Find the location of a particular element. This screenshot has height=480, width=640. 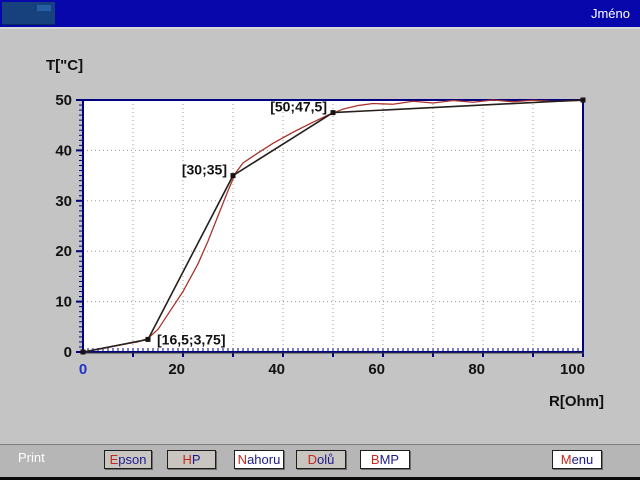

dolu-label: olů is located at coordinates (326, 459).